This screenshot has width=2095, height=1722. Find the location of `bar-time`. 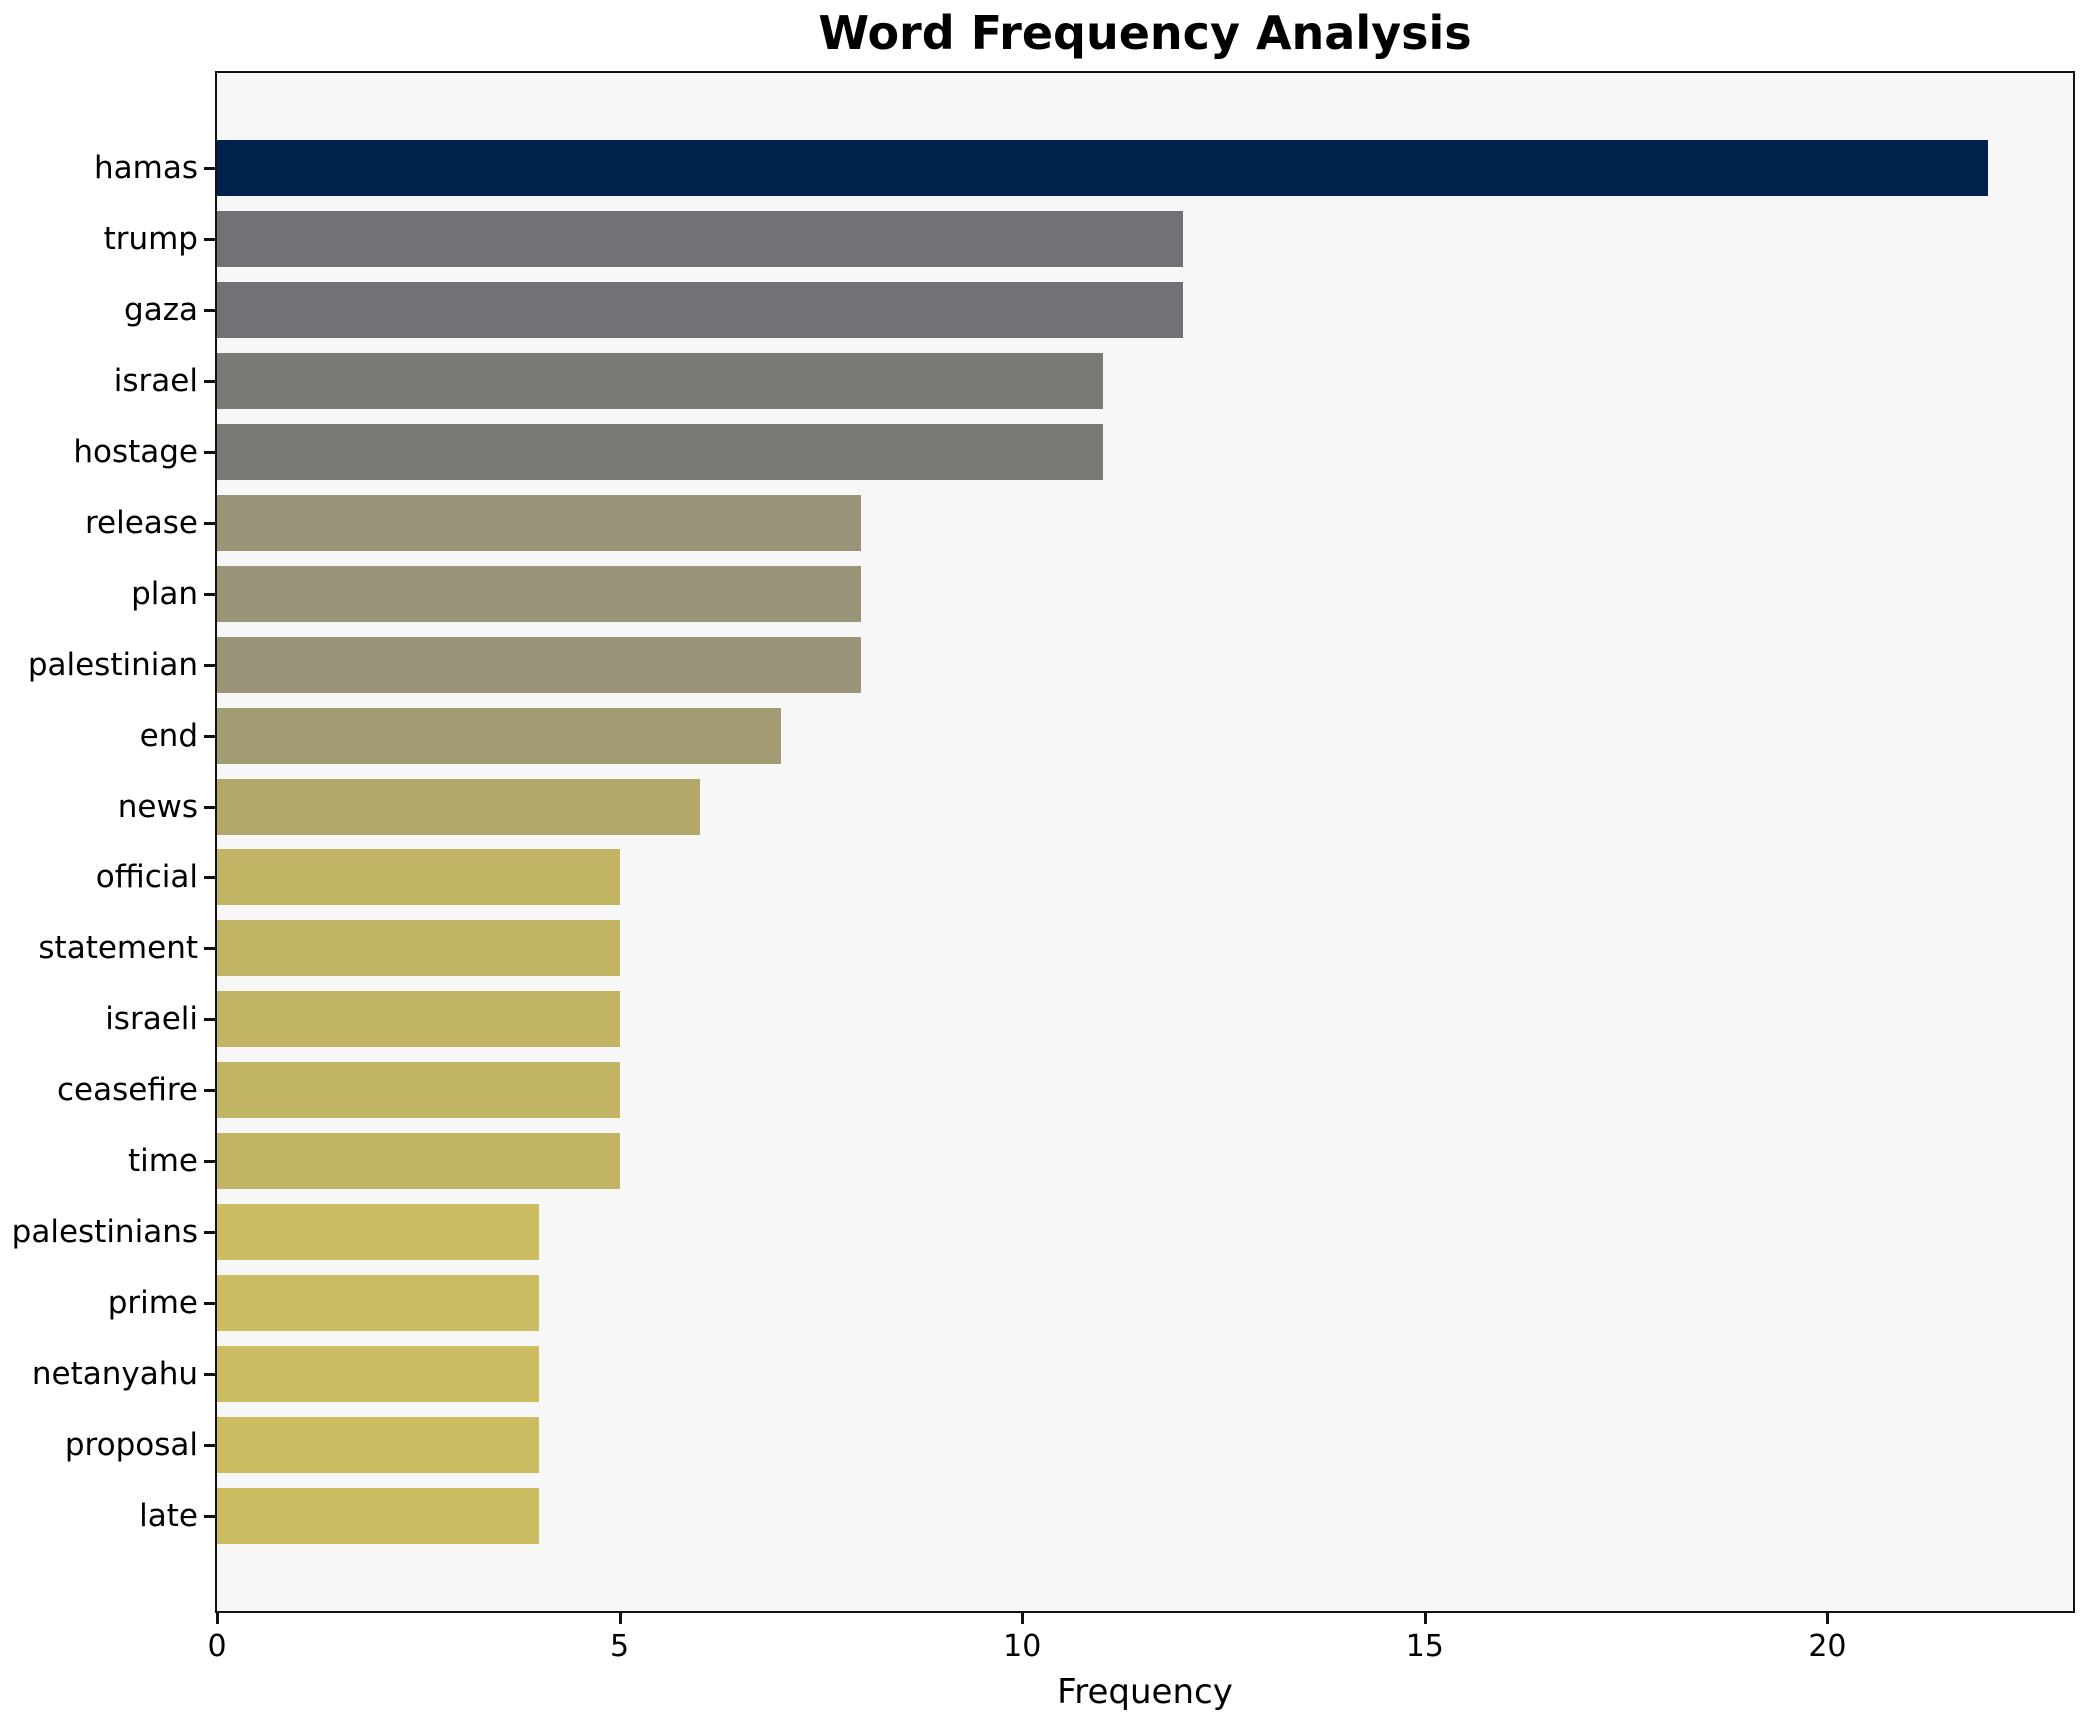

bar-time is located at coordinates (418, 1161).